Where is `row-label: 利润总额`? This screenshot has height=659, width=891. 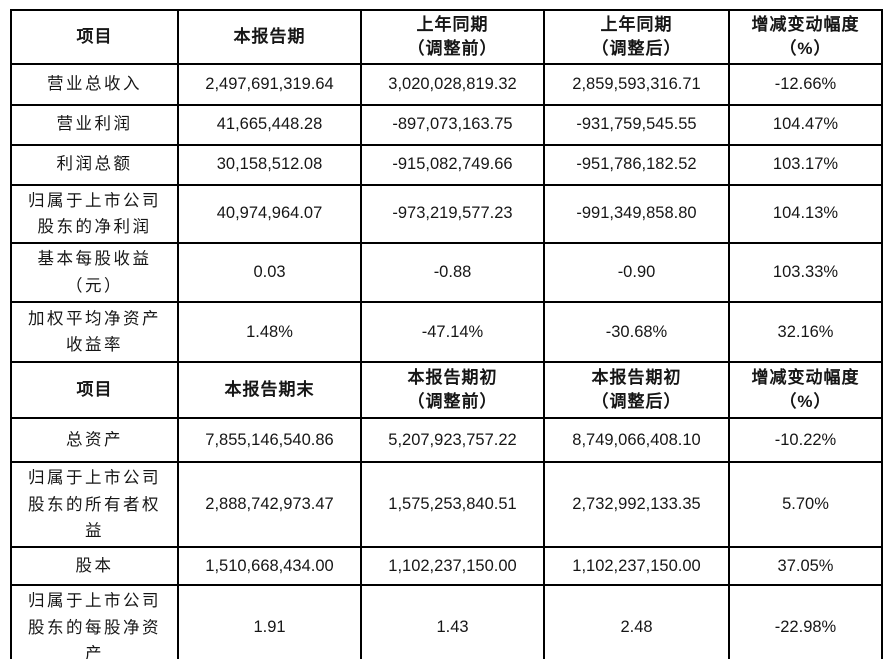 row-label: 利润总额 is located at coordinates (94, 164).